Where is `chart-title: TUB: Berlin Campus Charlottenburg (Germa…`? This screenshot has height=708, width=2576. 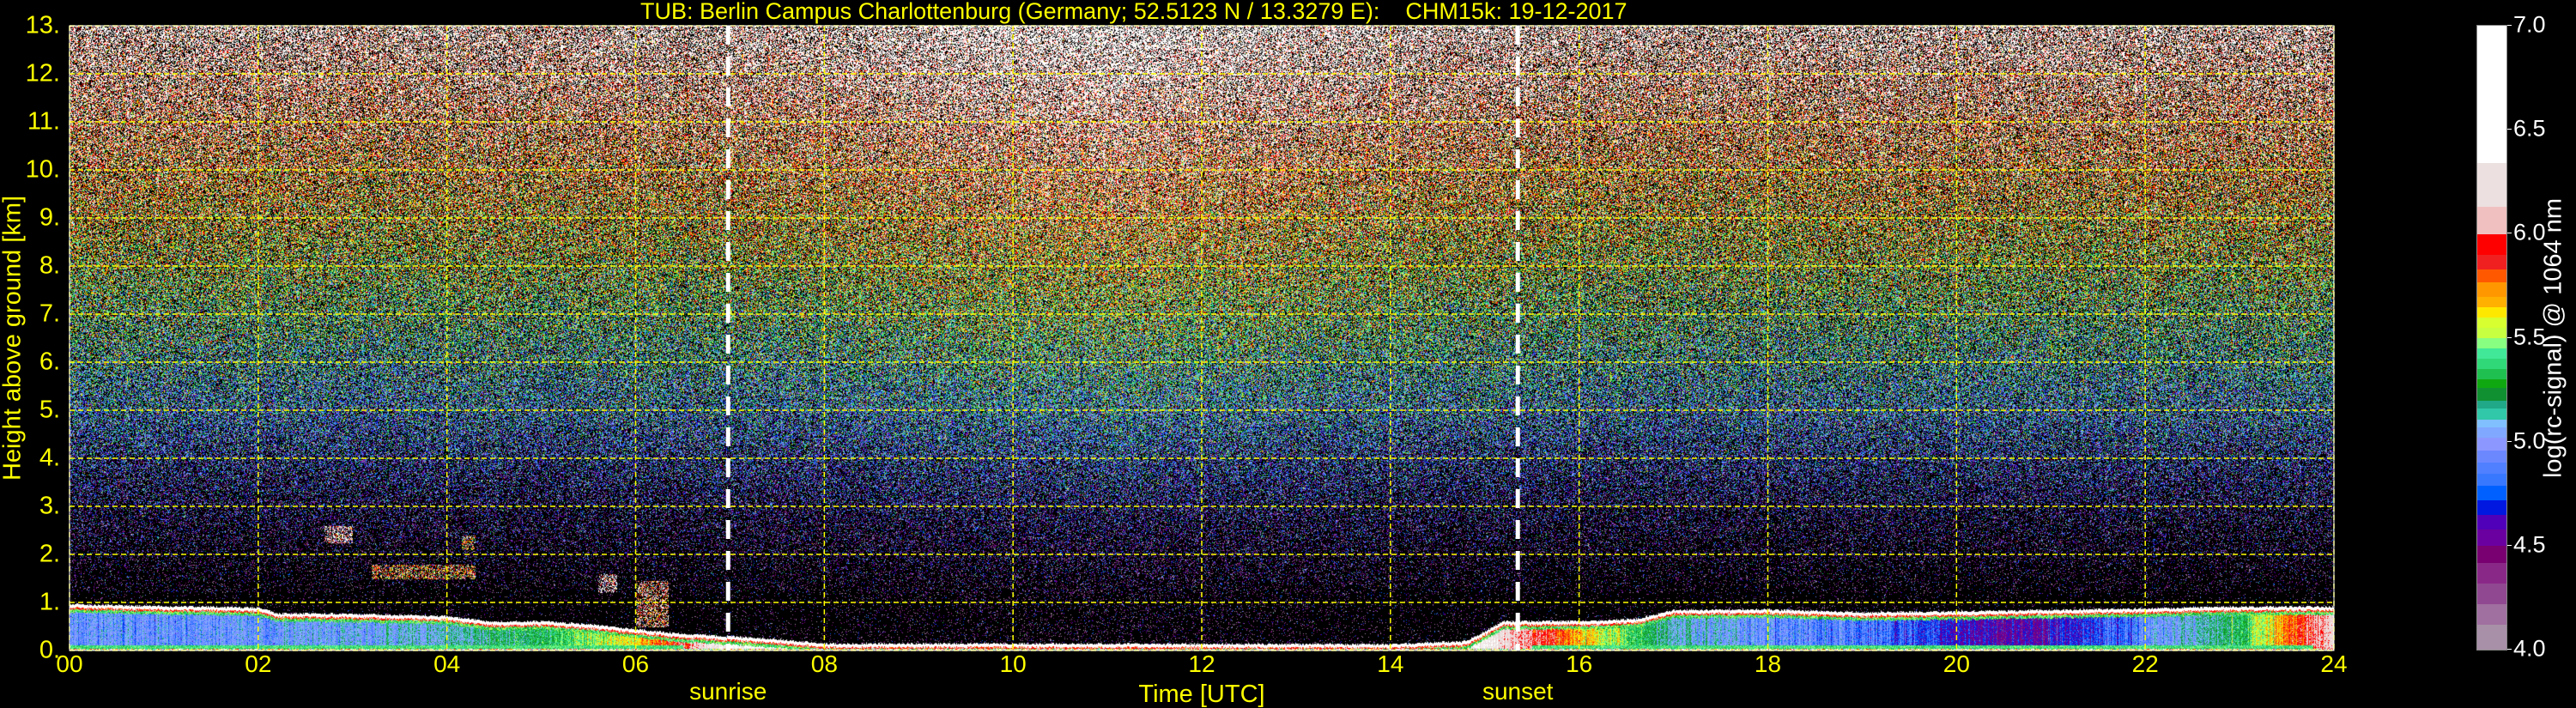 chart-title: TUB: Berlin Campus Charlottenburg (Germa… is located at coordinates (1133, 12).